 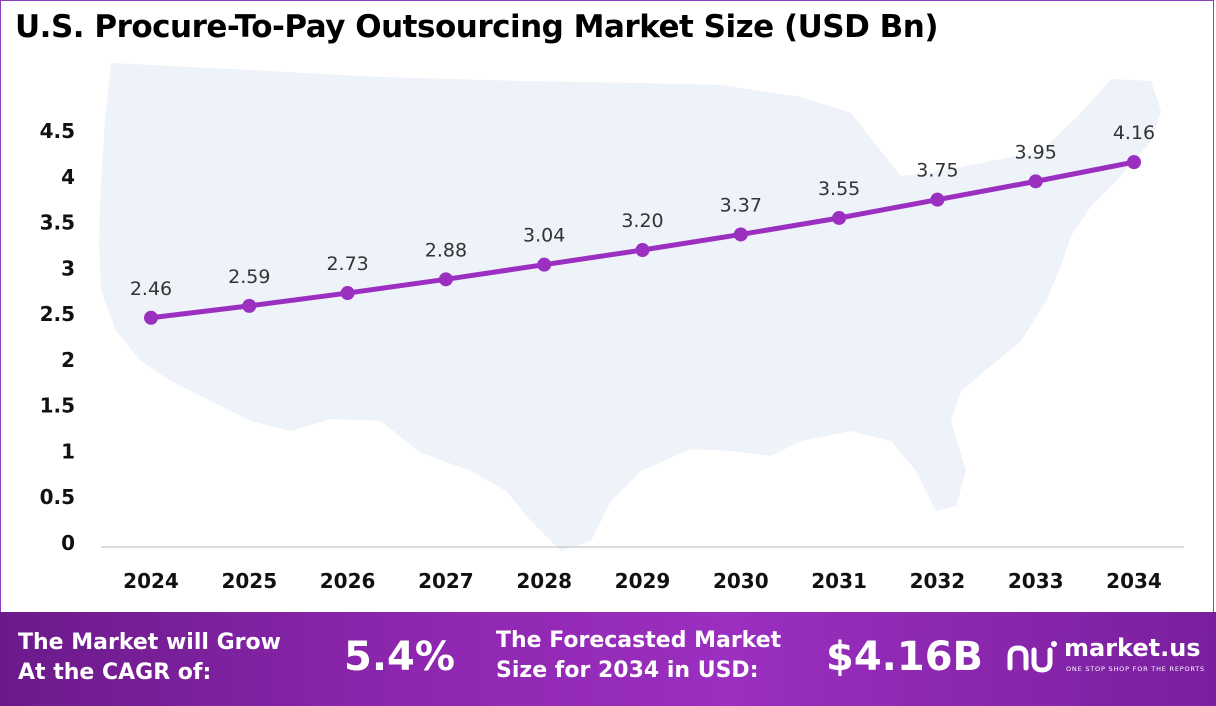 I want to click on logo-name: market.us, so click(x=1132, y=648).